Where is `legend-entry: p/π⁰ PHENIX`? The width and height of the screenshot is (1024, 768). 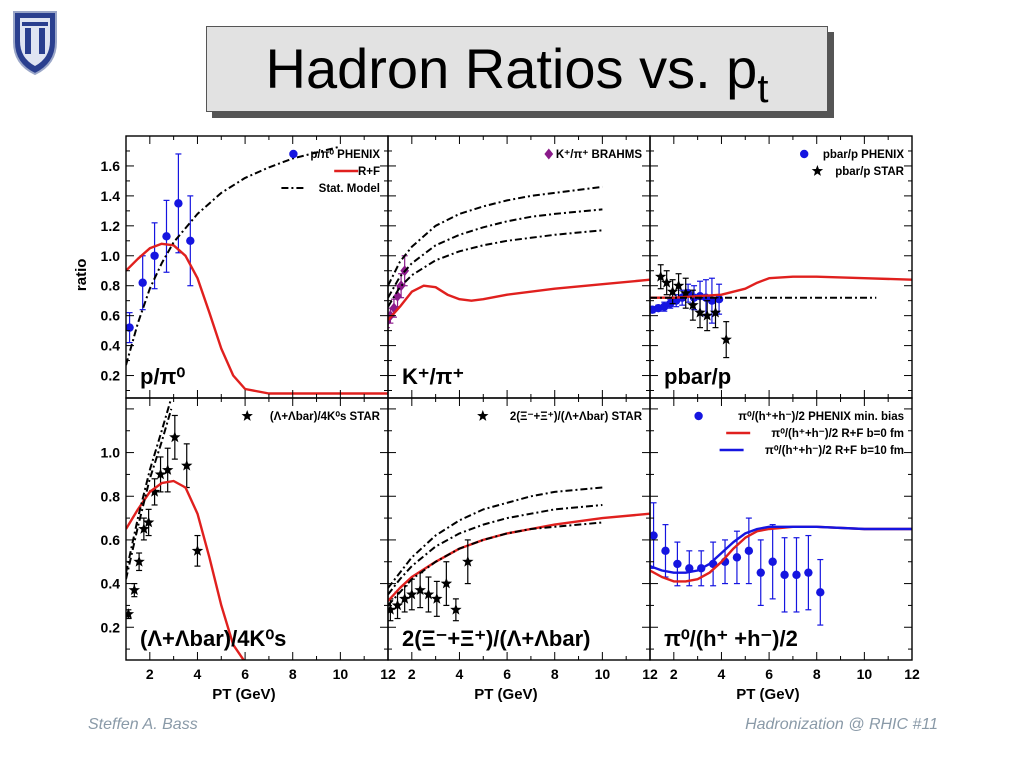 legend-entry: p/π⁰ PHENIX is located at coordinates (345, 154).